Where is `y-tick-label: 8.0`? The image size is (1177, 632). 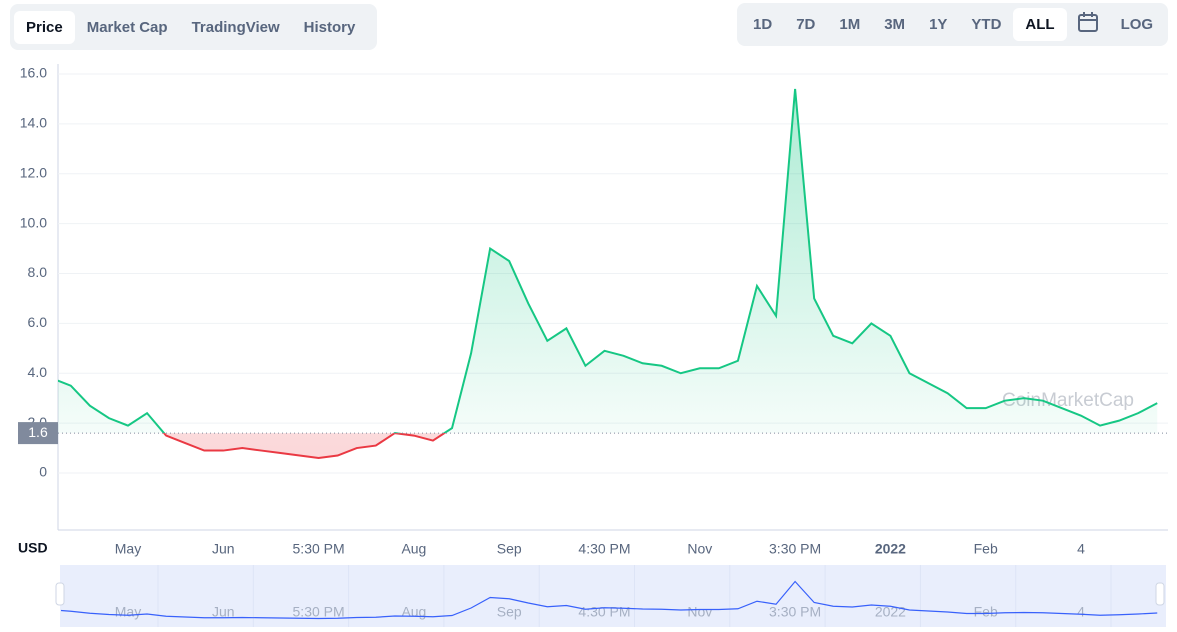
y-tick-label: 8.0 is located at coordinates (38, 272).